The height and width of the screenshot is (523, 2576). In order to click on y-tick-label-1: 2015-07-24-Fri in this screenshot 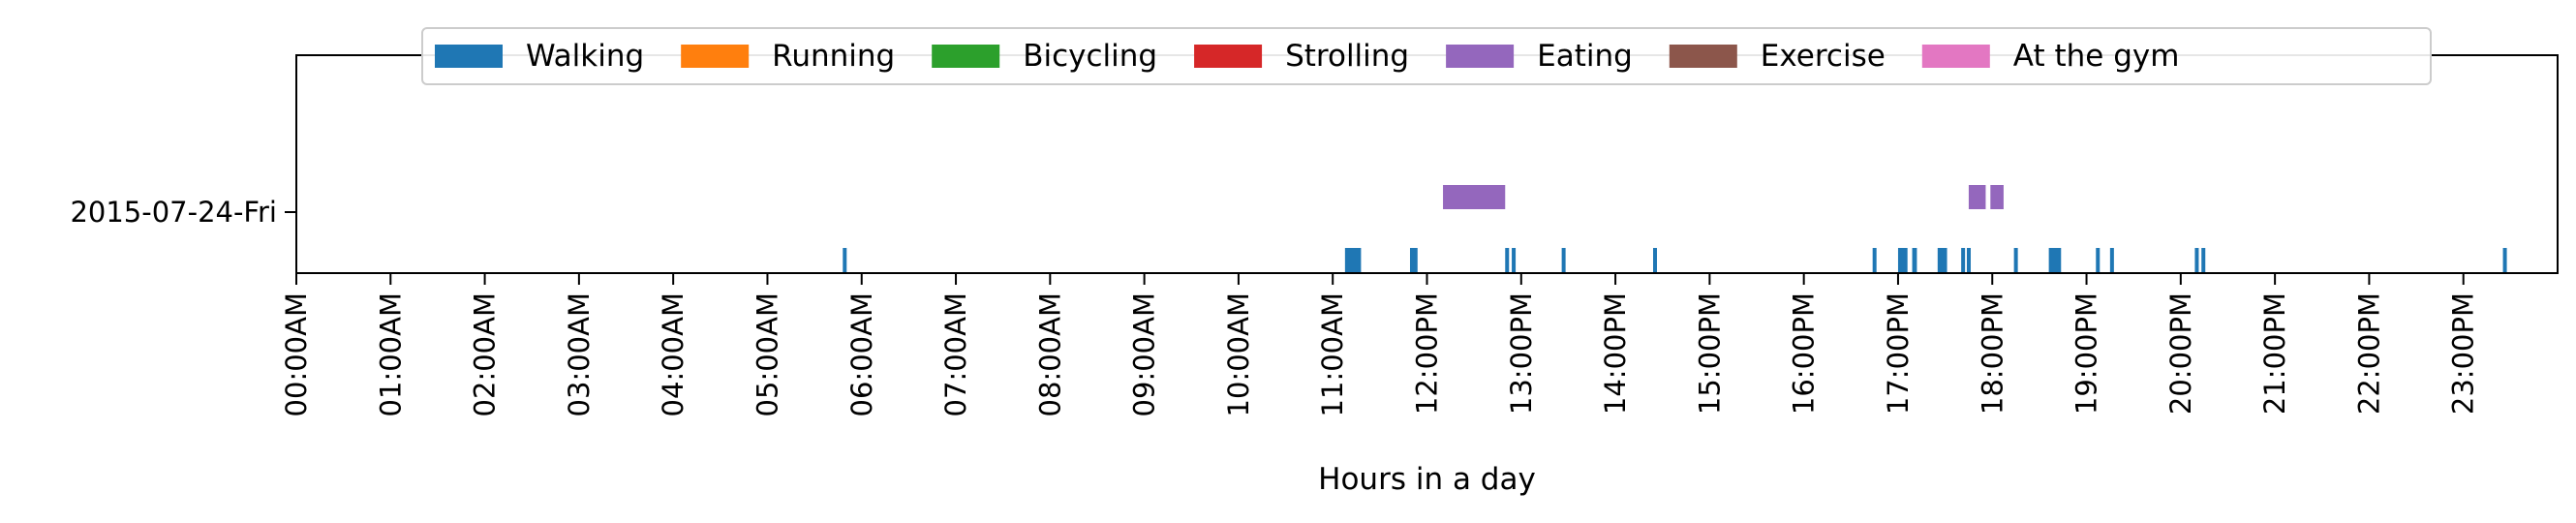, I will do `click(173, 212)`.